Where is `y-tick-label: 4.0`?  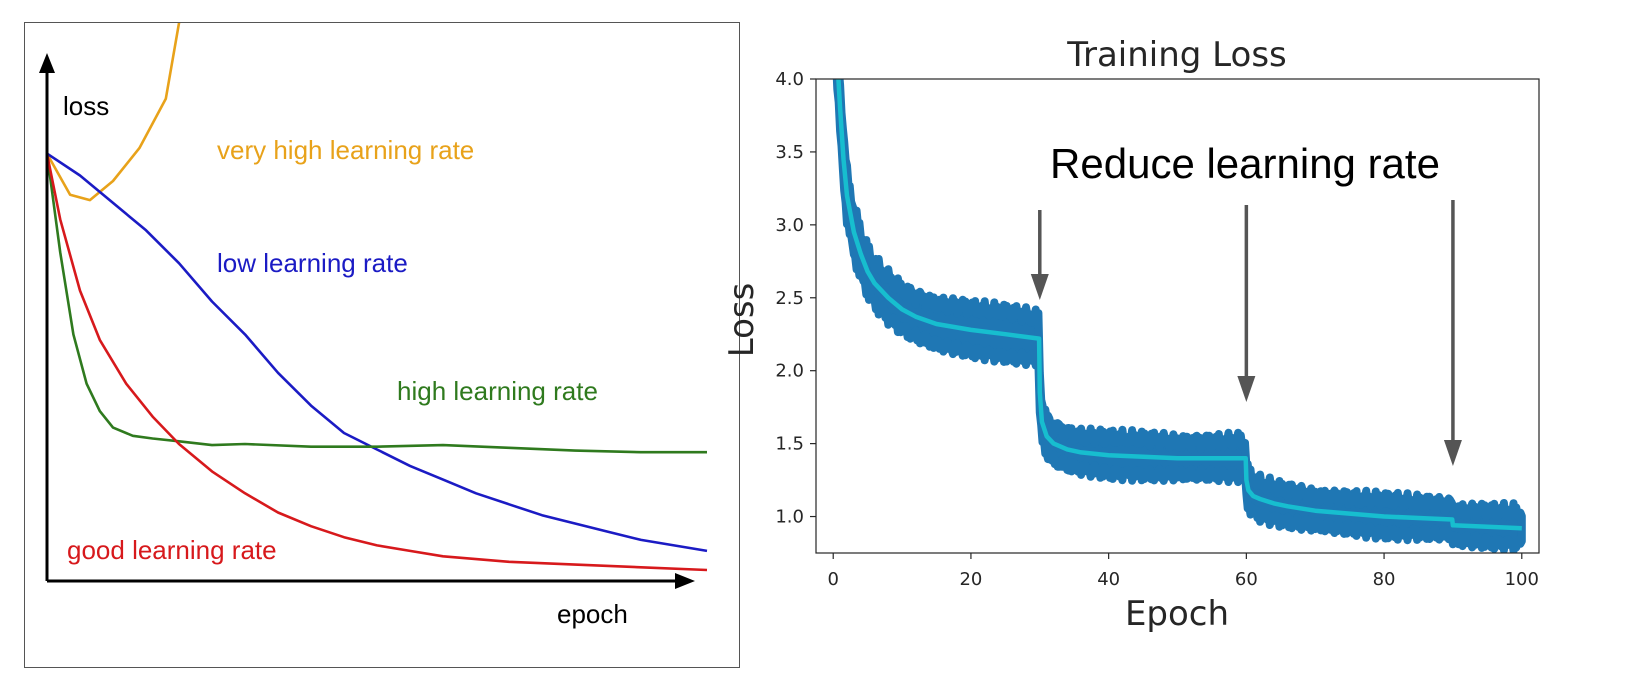 y-tick-label: 4.0 is located at coordinates (789, 79).